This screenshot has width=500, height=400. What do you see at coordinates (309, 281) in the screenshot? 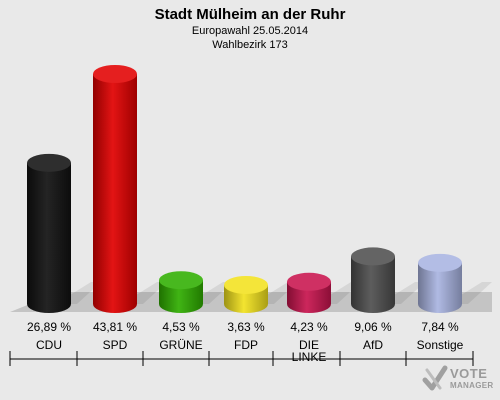
I see `bar-top-die-linke` at bounding box center [309, 281].